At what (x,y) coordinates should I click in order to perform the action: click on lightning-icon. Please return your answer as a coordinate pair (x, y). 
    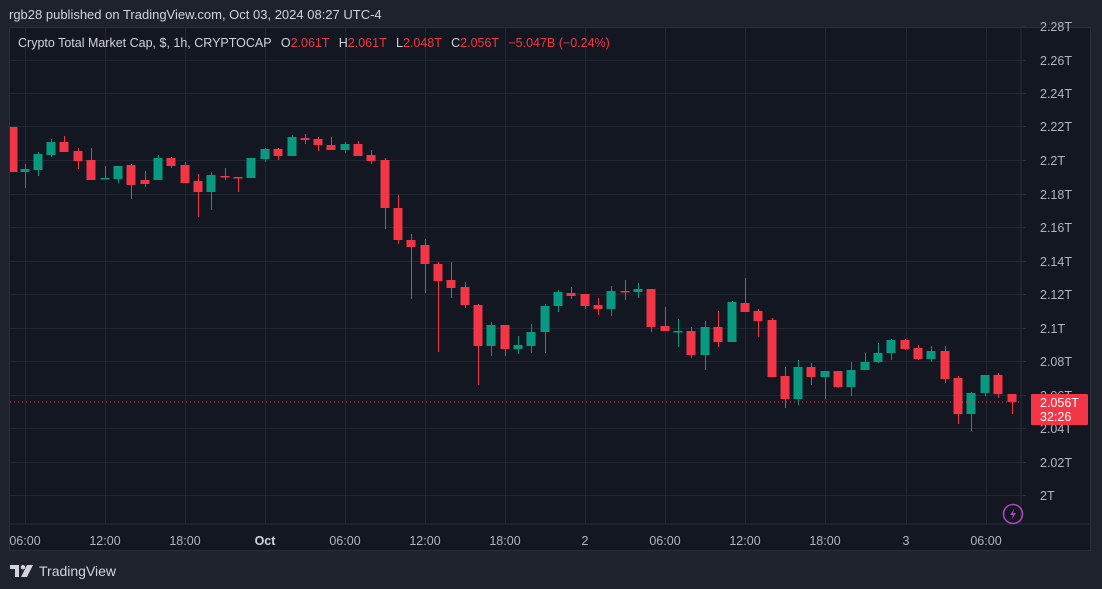
    Looking at the image, I should click on (1013, 514).